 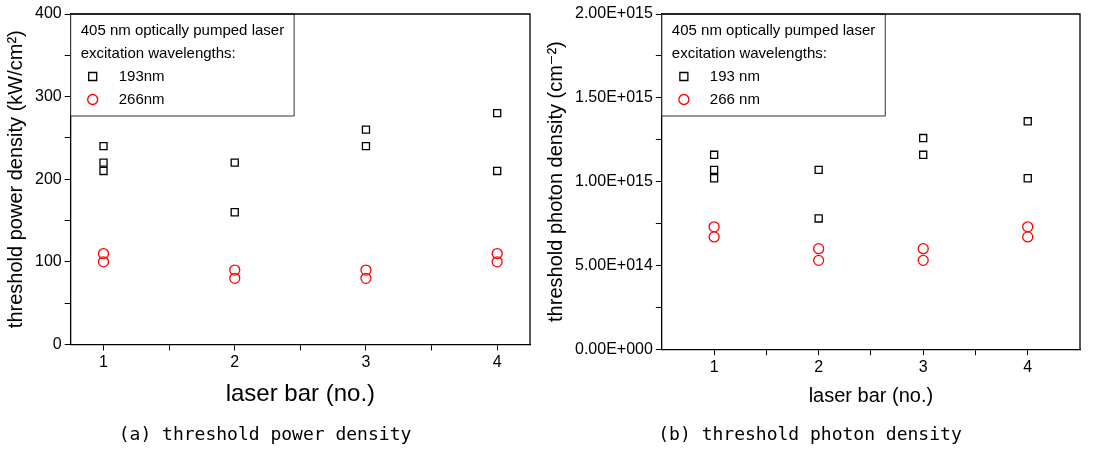 I want to click on text: (a) threshold power density, so click(x=265, y=433).